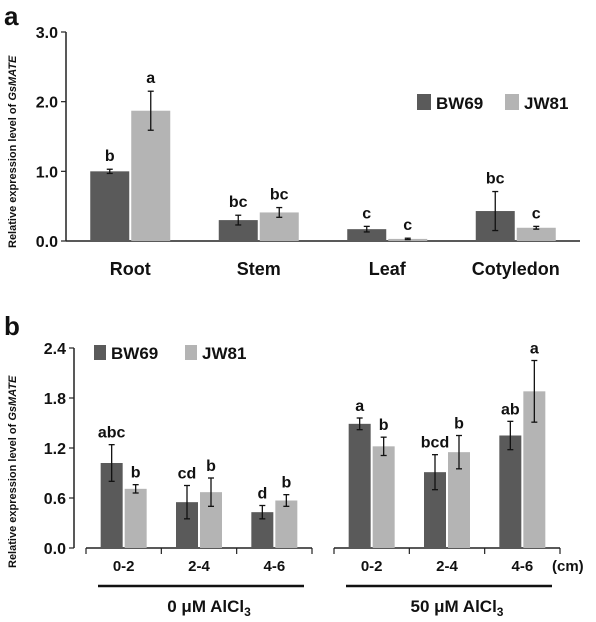 The height and width of the screenshot is (622, 596). Describe the element at coordinates (262, 494) in the screenshot. I see `panel-b-significance-label: d` at that location.